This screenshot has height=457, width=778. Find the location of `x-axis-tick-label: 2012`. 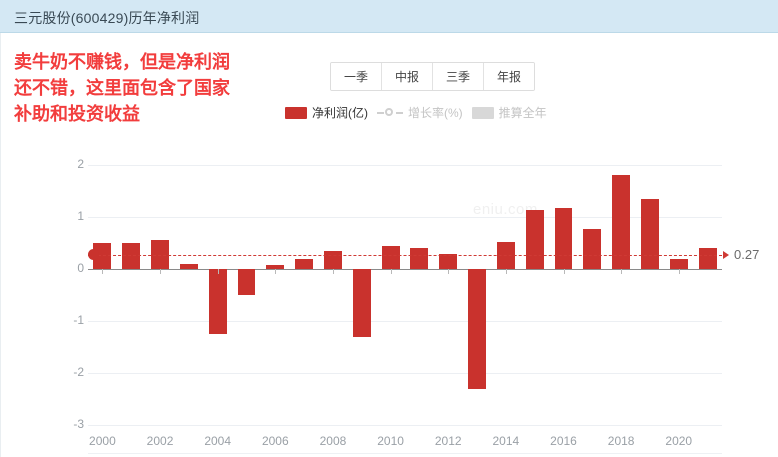

x-axis-tick-label: 2012 is located at coordinates (448, 441).